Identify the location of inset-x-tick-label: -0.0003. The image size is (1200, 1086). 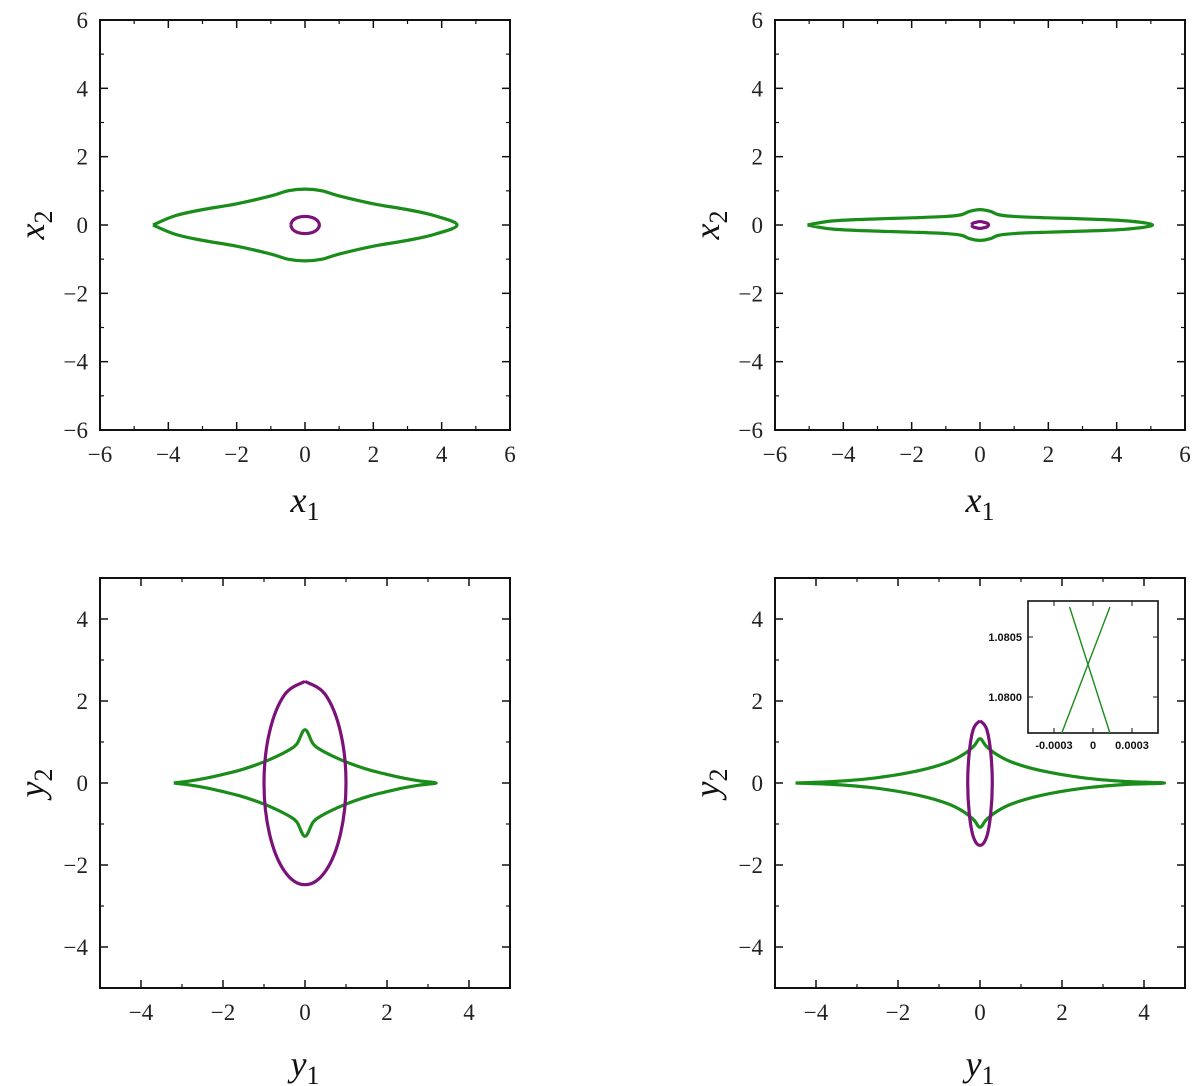
(1053, 746).